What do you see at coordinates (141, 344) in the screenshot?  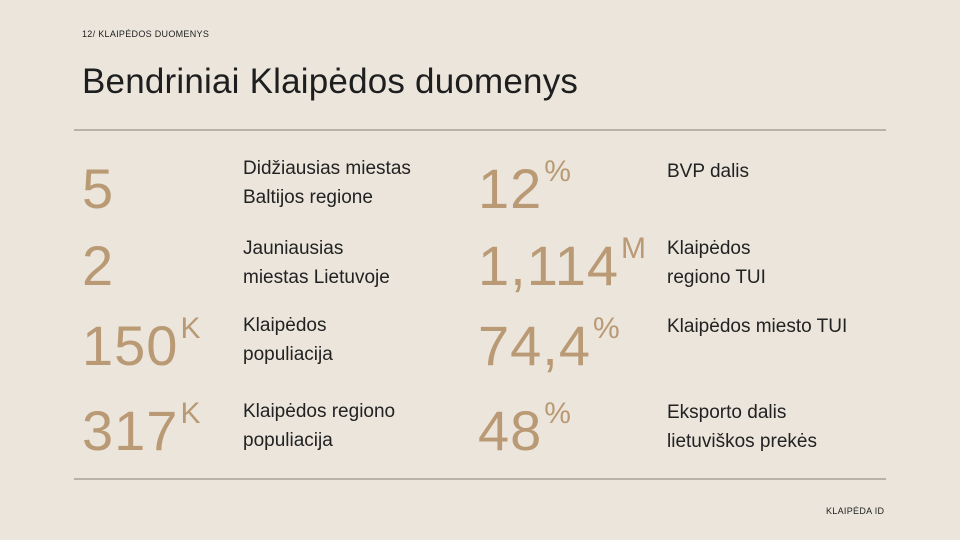 I see `stat-value: 150K` at bounding box center [141, 344].